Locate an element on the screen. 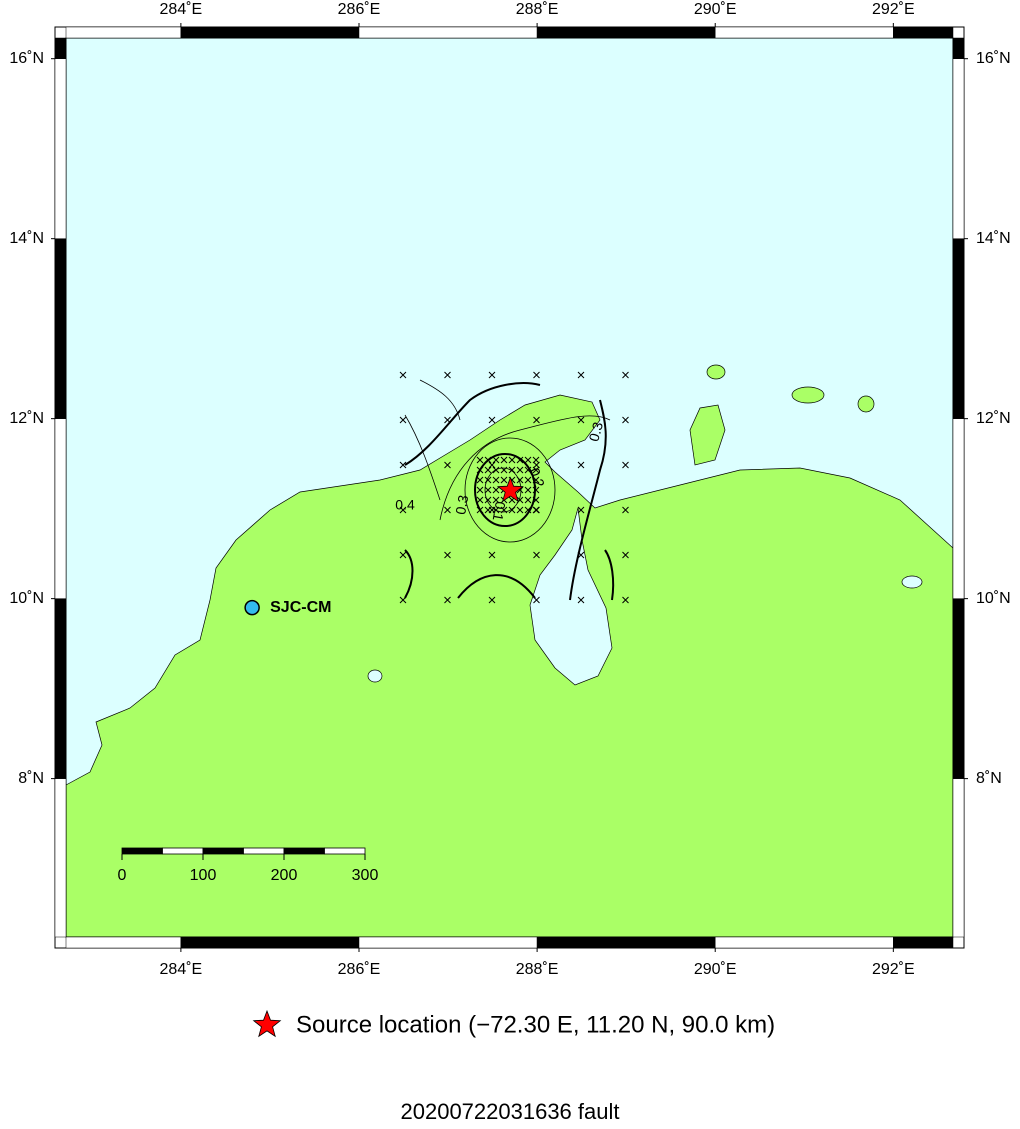  lagoon is located at coordinates (375, 676).